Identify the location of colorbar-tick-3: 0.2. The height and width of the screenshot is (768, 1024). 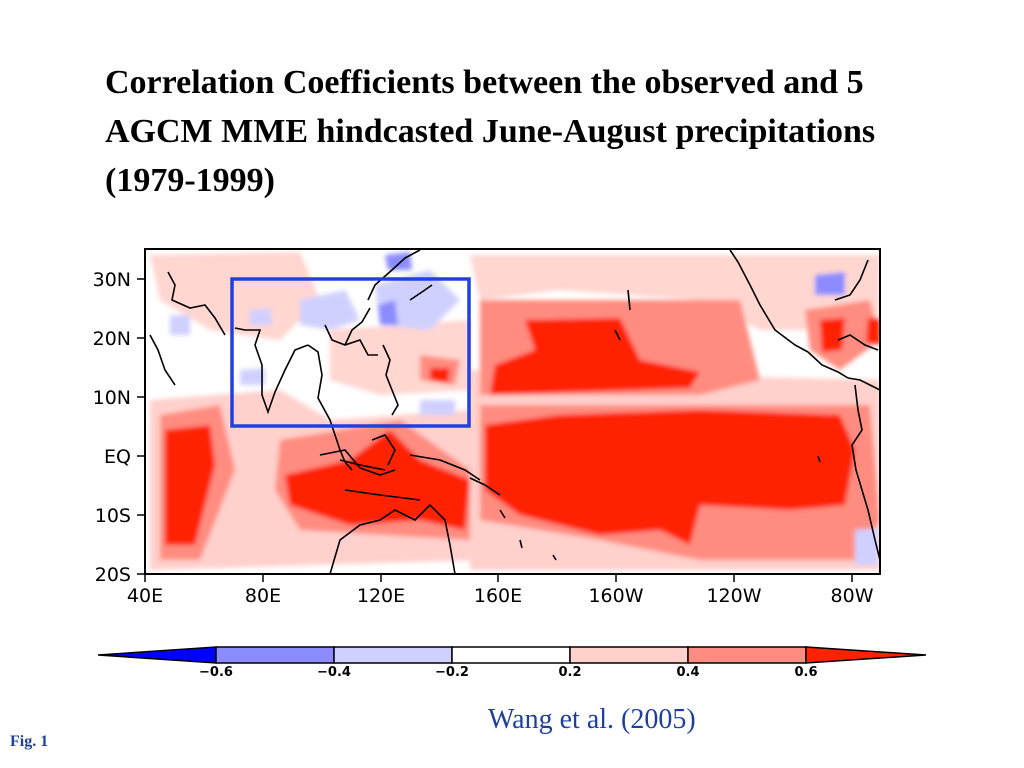
(569, 672).